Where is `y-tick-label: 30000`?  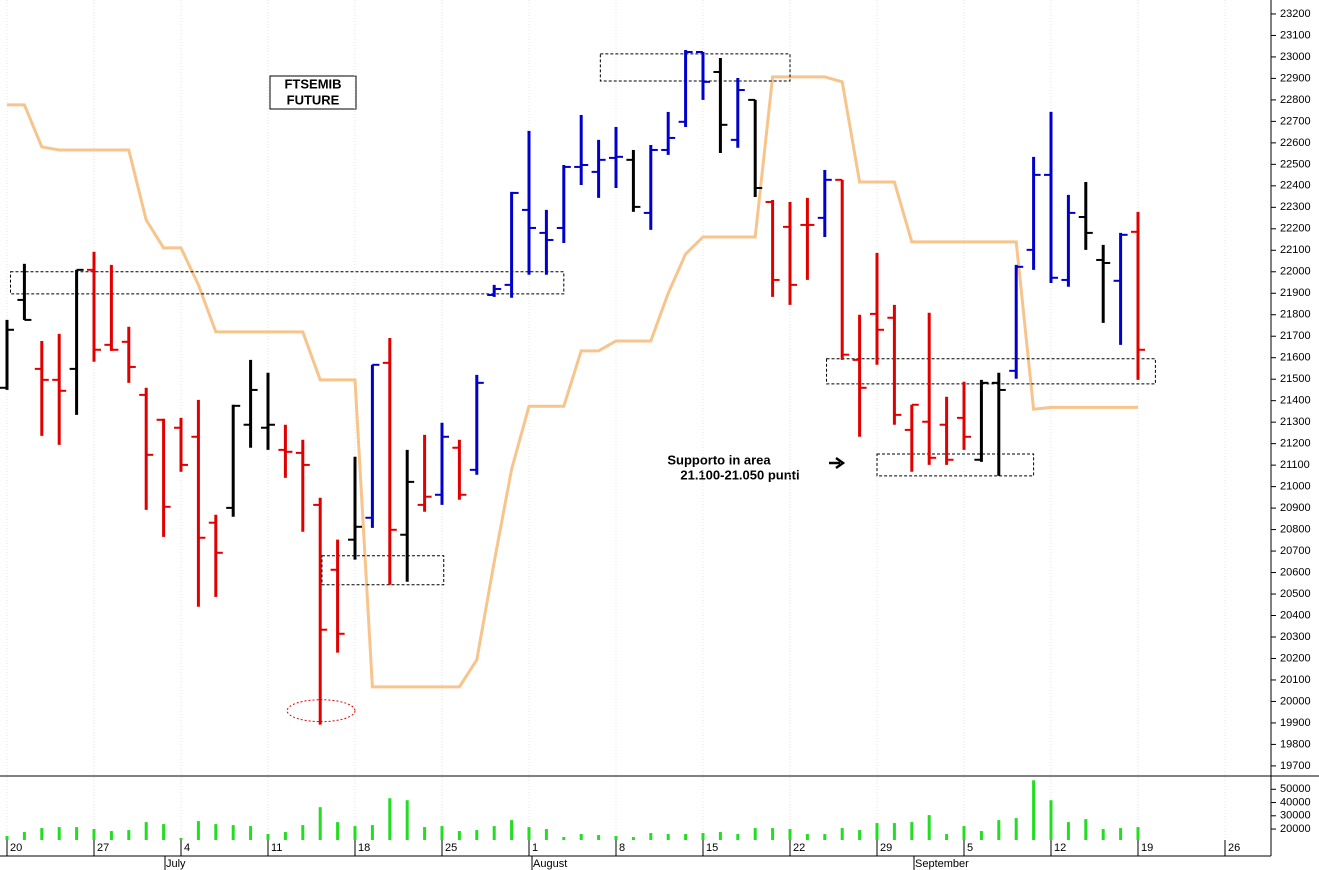
y-tick-label: 30000 is located at coordinates (1295, 816).